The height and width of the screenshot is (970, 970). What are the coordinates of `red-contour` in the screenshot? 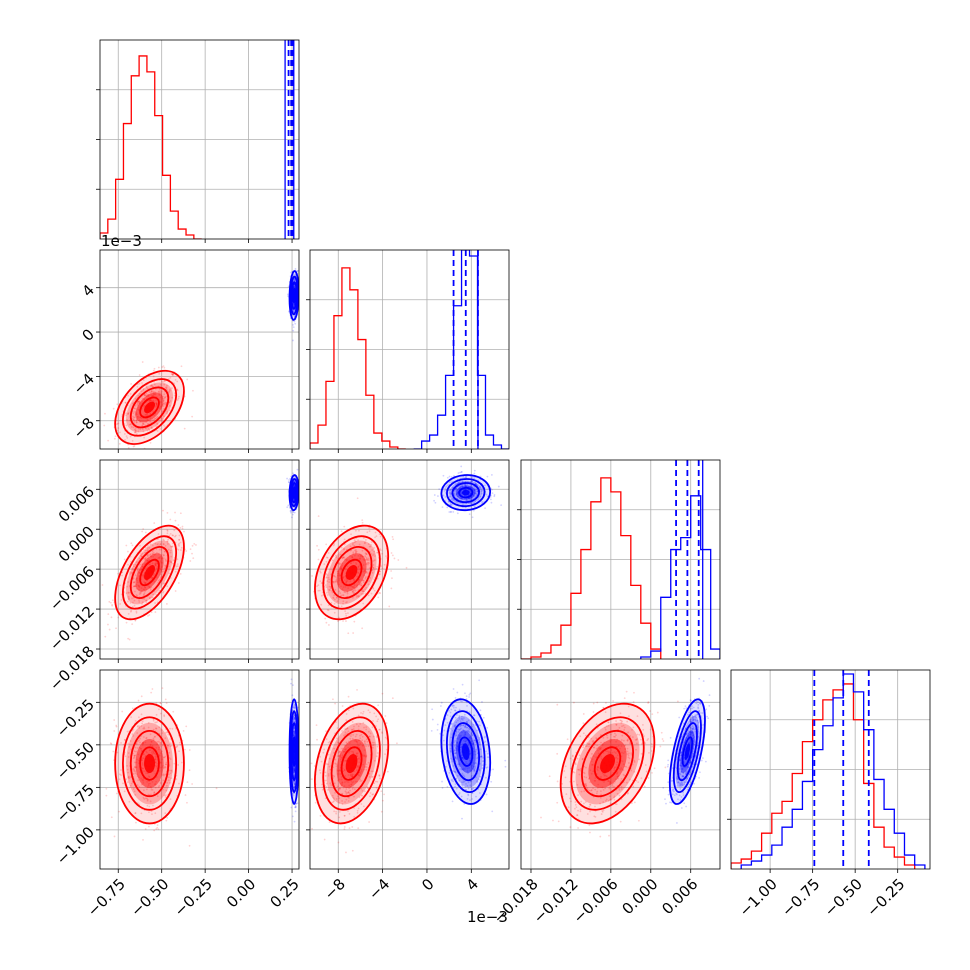 It's located at (149, 763).